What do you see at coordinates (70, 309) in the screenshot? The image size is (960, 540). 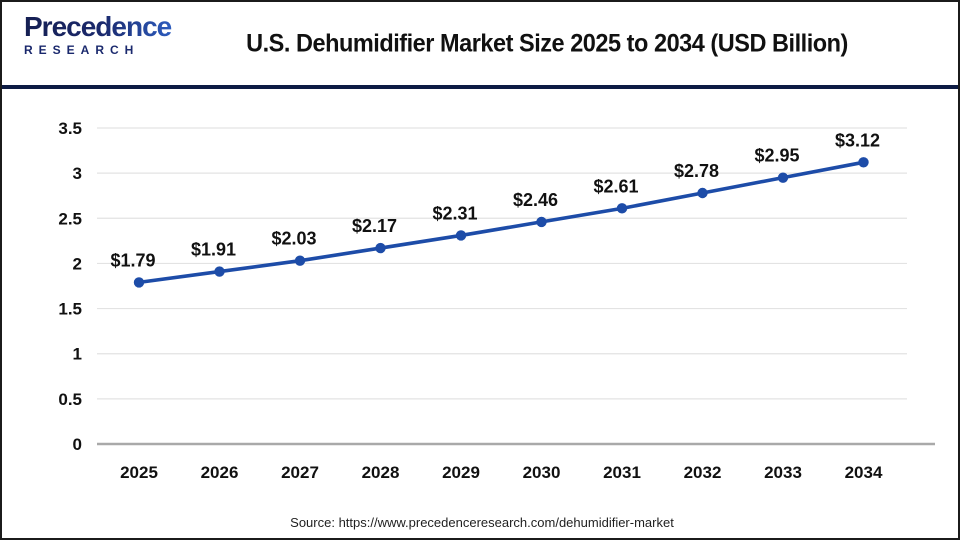 I see `y-tick-label: 1.5` at bounding box center [70, 309].